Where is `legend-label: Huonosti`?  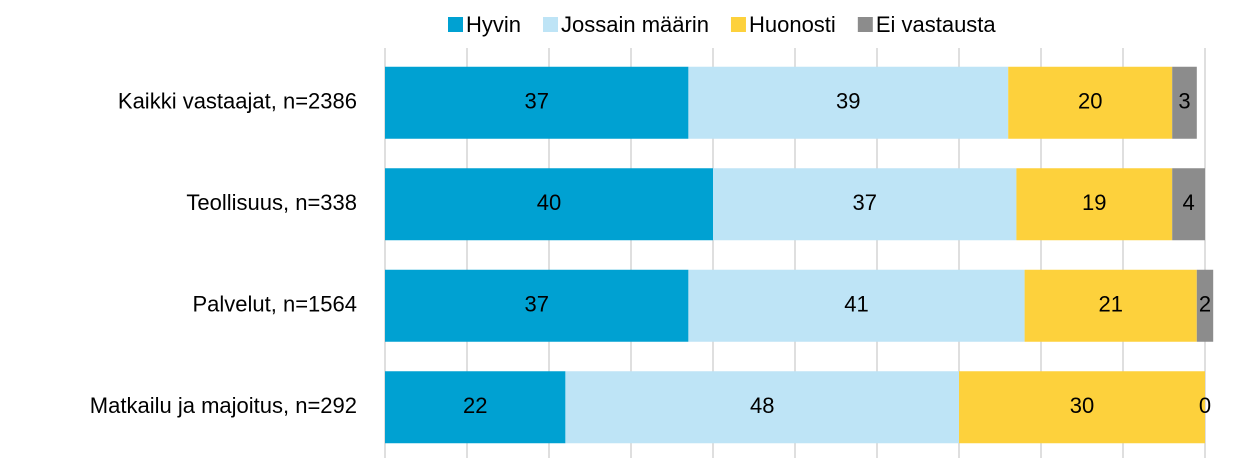 legend-label: Huonosti is located at coordinates (792, 24).